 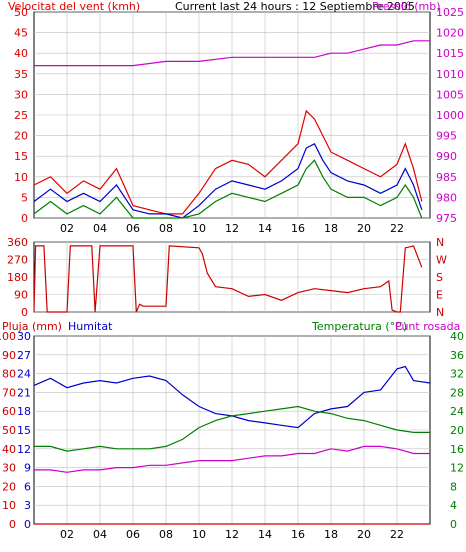 I want to click on wind-time-tick-label: 12, so click(x=232, y=228).